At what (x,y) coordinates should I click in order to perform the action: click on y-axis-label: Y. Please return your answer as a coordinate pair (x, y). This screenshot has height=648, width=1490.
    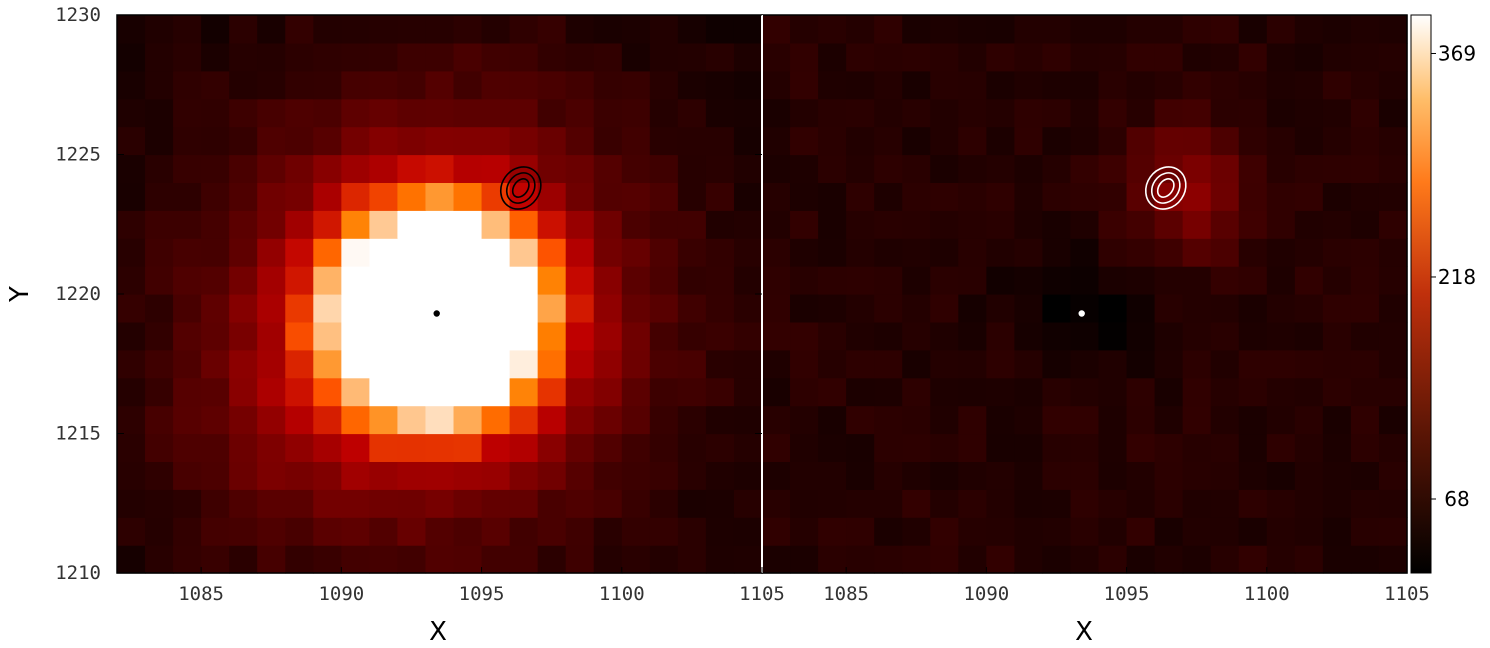
    Looking at the image, I should click on (20, 294).